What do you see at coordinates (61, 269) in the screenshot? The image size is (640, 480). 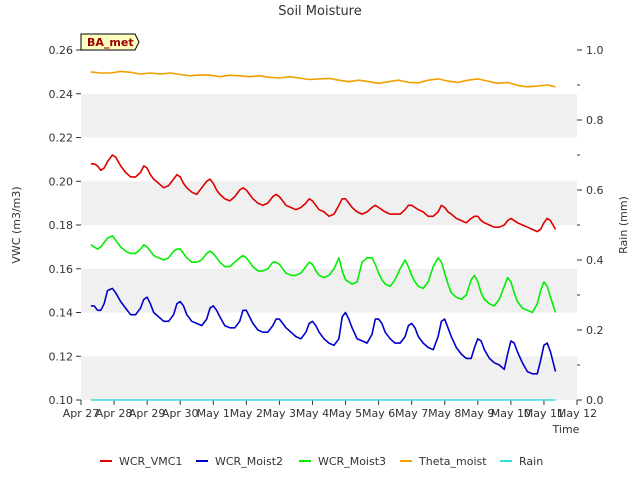 I see `y-tick-label: 0.16` at bounding box center [61, 269].